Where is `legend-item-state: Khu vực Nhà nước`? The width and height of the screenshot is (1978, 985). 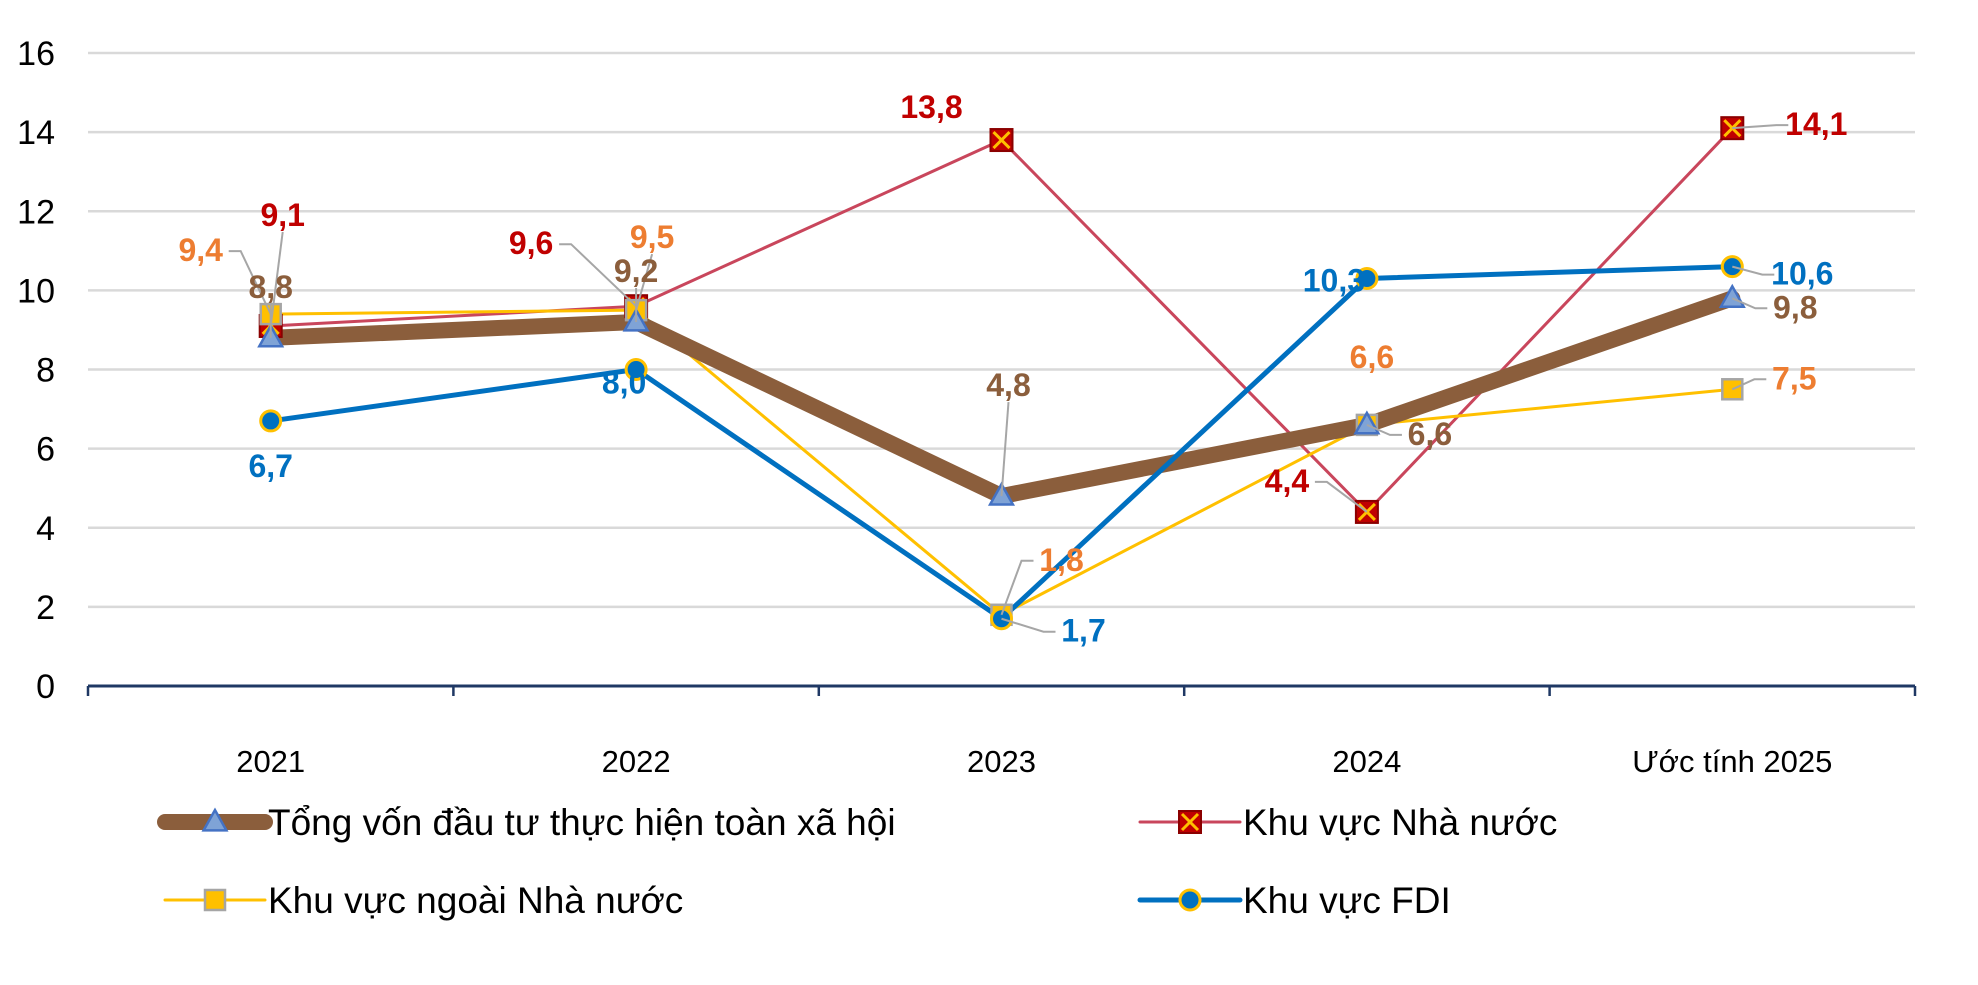
legend-item-state: Khu vực Nhà nước is located at coordinates (1347, 822).